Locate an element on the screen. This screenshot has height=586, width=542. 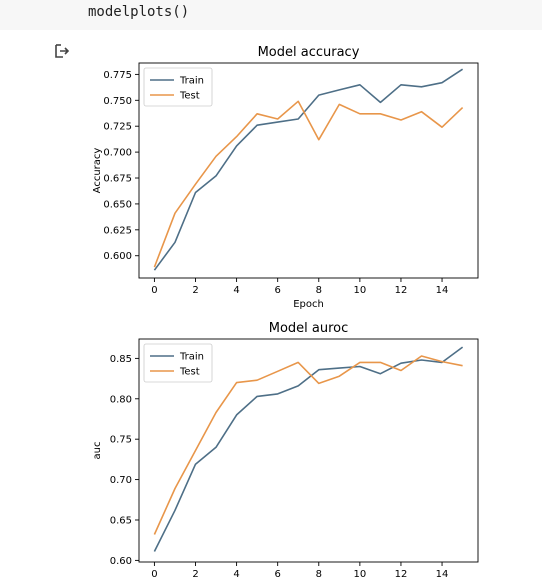
chart1-ylabel: Accuracy is located at coordinates (97, 171).